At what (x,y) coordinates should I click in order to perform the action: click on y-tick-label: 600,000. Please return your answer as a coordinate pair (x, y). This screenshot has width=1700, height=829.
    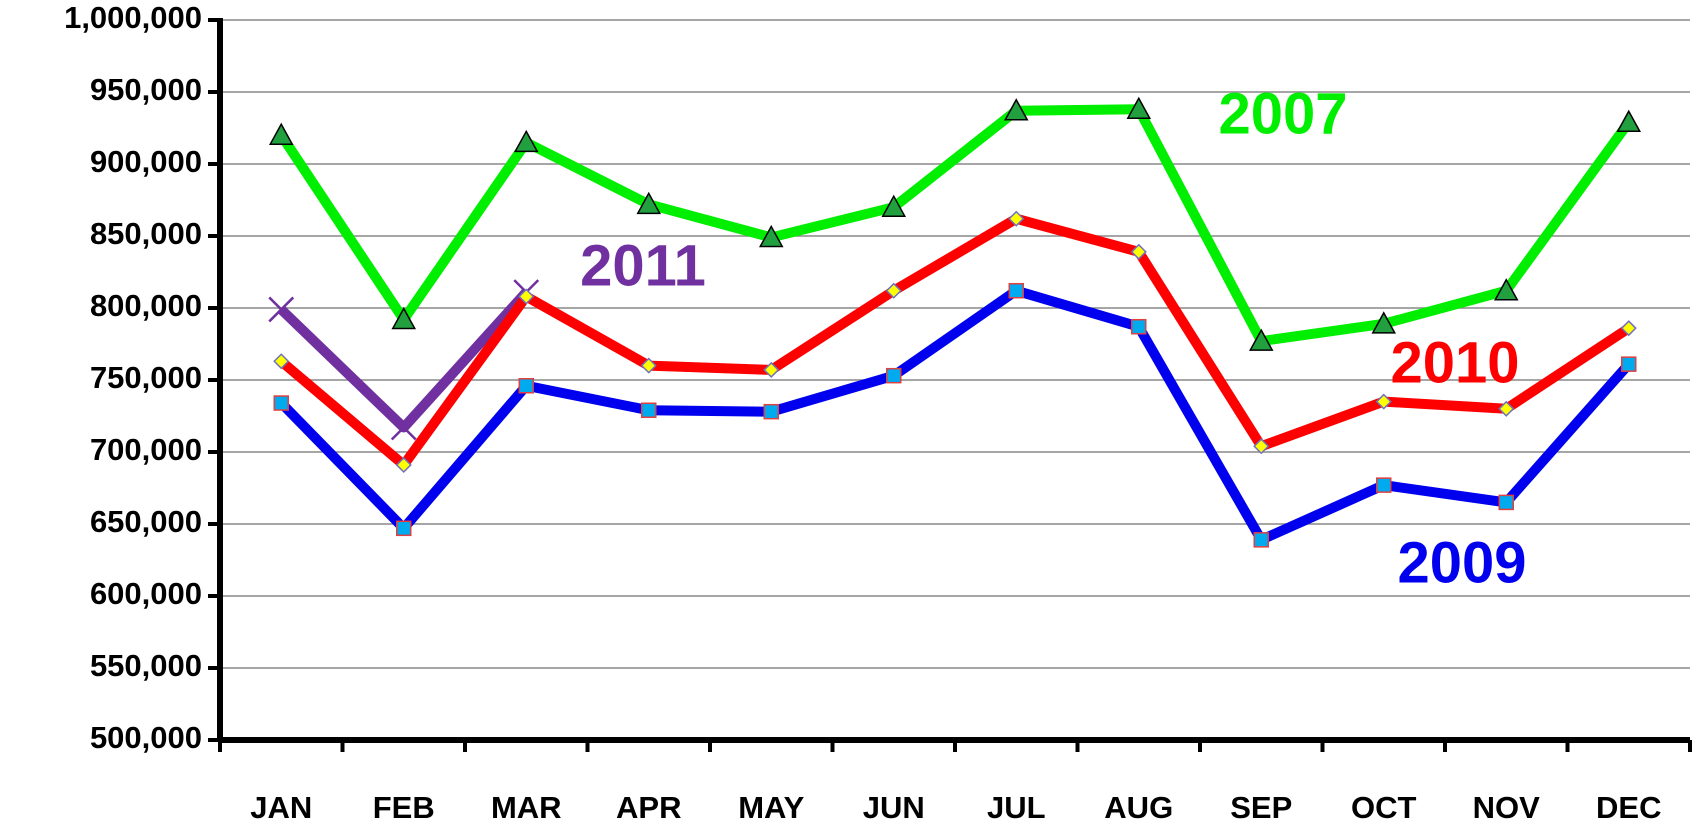
    Looking at the image, I should click on (146, 593).